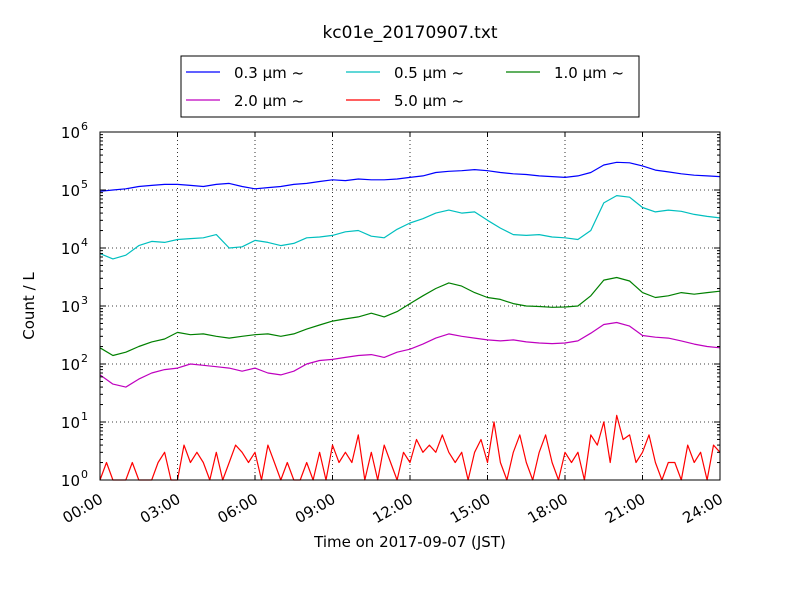 This screenshot has height=600, width=800. Describe the element at coordinates (84, 242) in the screenshot. I see `y-tick-exponent: 4` at that location.